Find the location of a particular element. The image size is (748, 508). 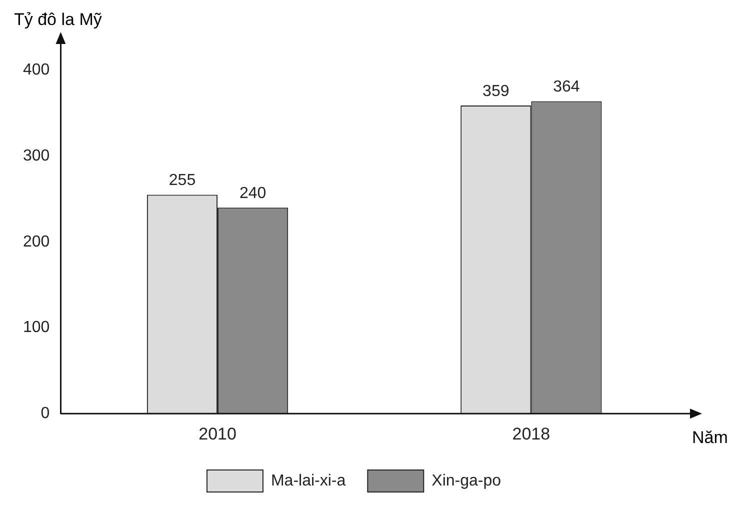

x-tick-label: 2018 is located at coordinates (531, 434).